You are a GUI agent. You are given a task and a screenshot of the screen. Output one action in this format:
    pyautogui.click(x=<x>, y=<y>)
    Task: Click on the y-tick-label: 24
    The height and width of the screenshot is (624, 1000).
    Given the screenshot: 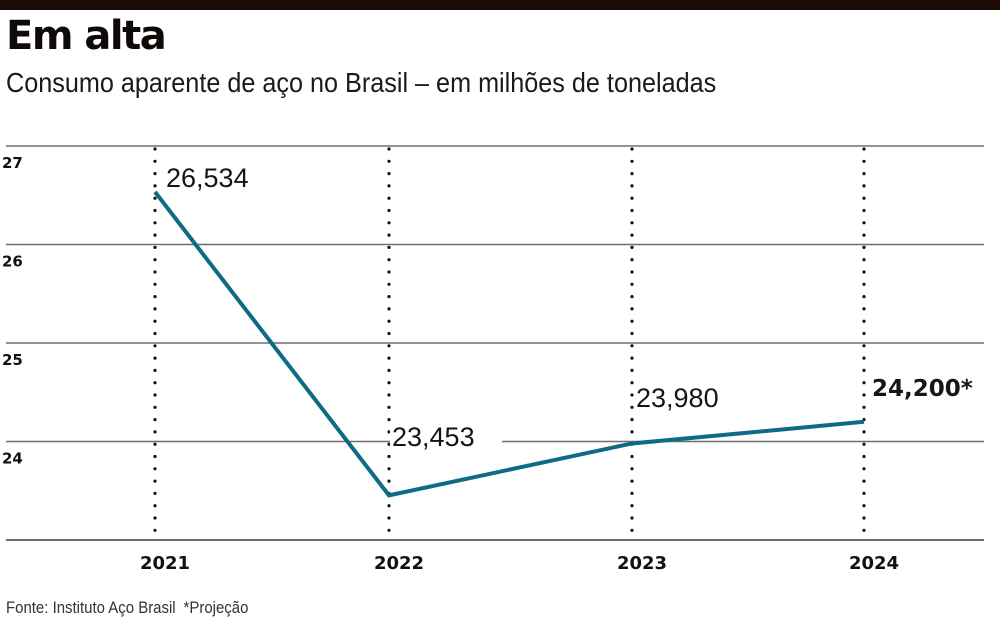 What is the action you would take?
    pyautogui.click(x=12, y=459)
    